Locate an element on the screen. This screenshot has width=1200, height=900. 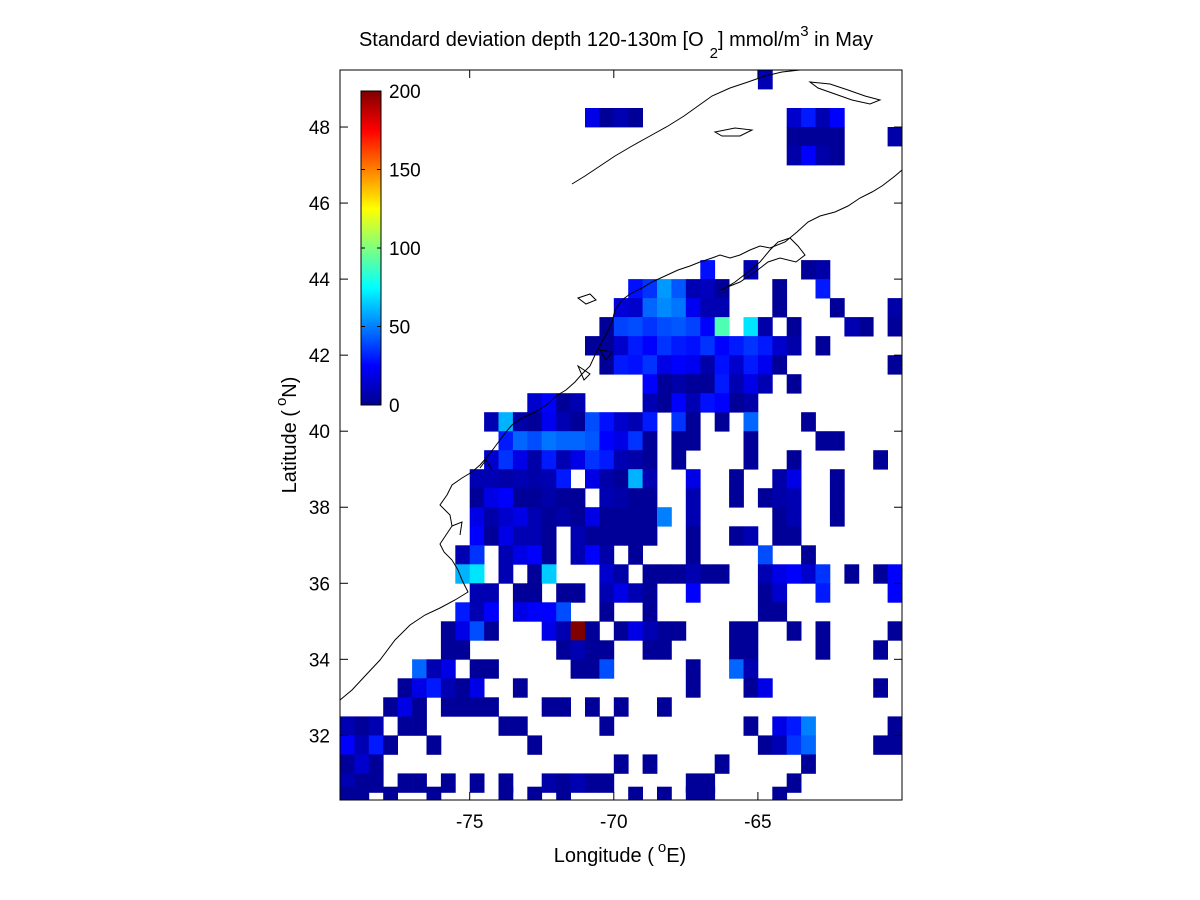
x-tick-label: -70 is located at coordinates (613, 822).